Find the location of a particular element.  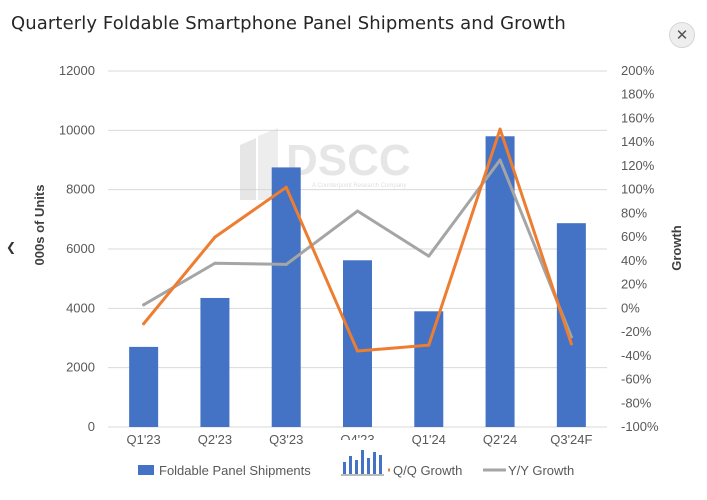

left-tick-label-0: 0 is located at coordinates (91, 426).